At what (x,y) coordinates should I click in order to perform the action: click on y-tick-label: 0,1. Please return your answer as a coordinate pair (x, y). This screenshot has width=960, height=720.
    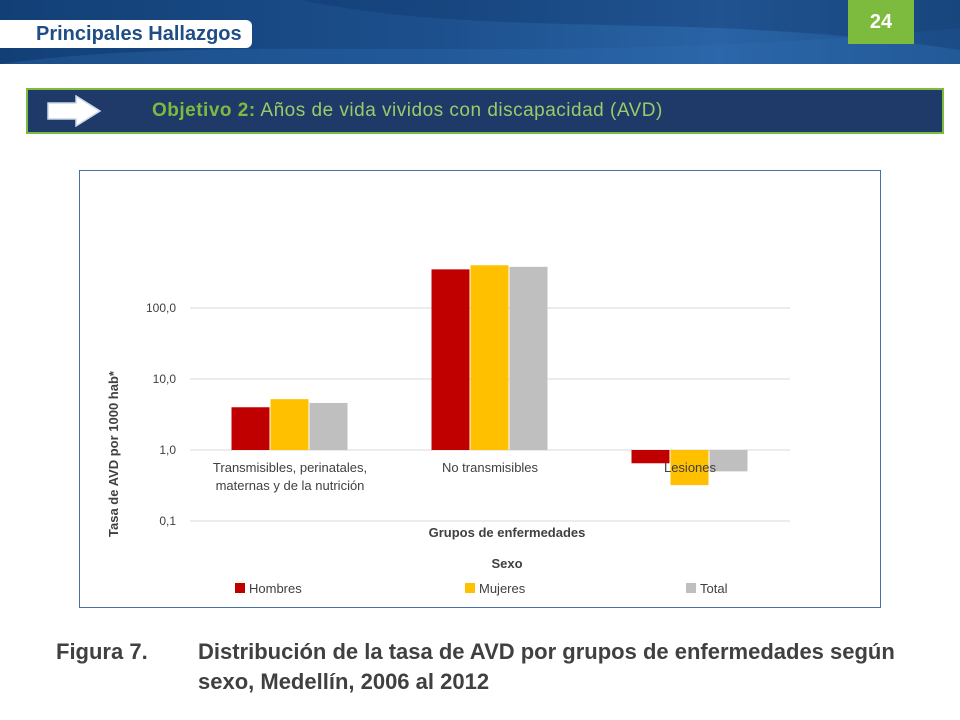
    Looking at the image, I should click on (167, 521).